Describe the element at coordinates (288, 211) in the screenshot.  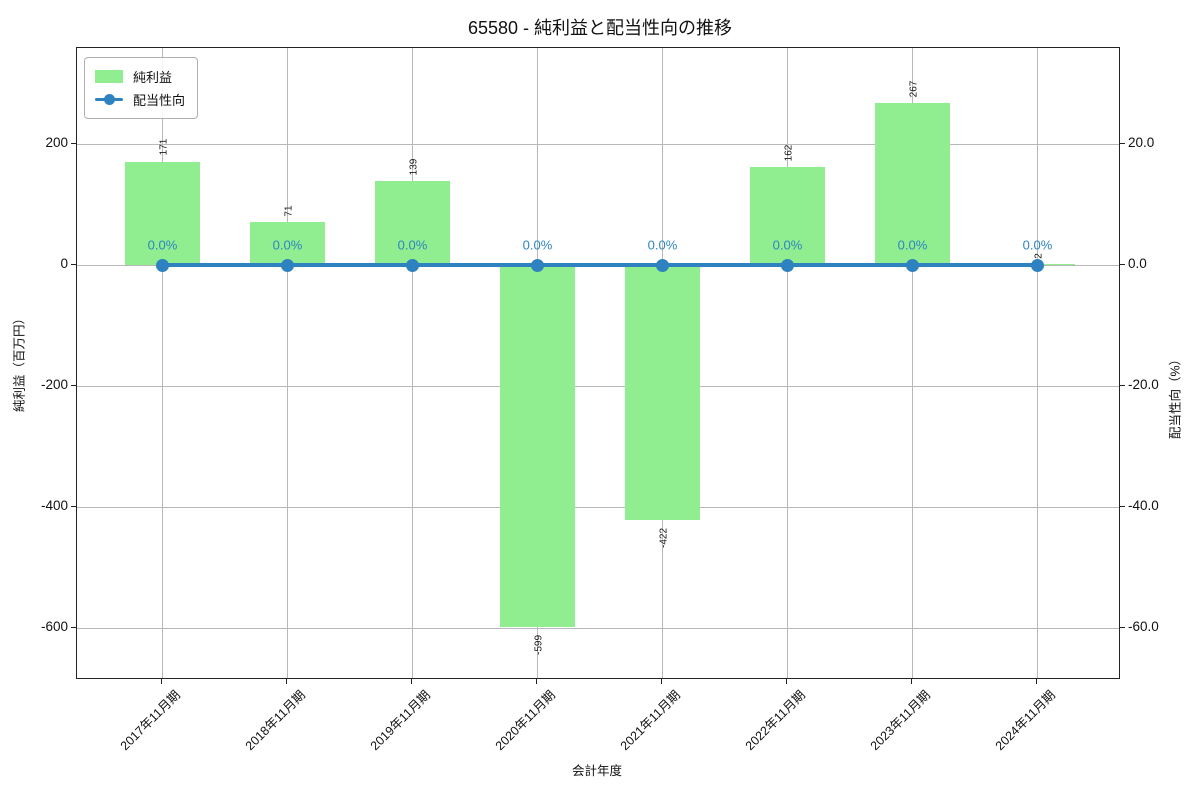
I see `bar-value-label: 71` at that location.